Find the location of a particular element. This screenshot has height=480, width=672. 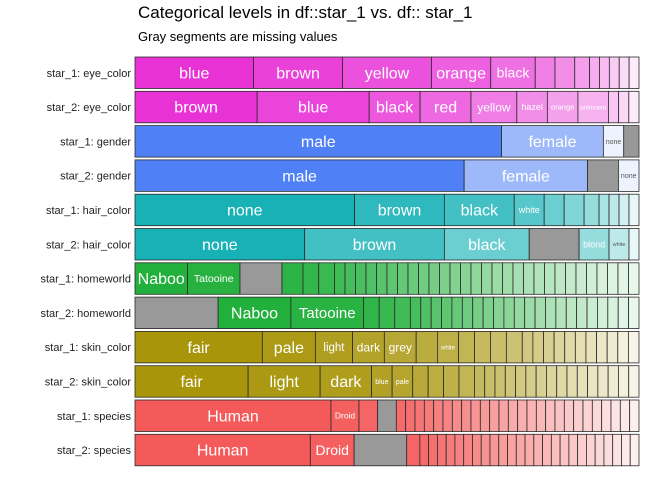

segment-label: black is located at coordinates (514, 73).